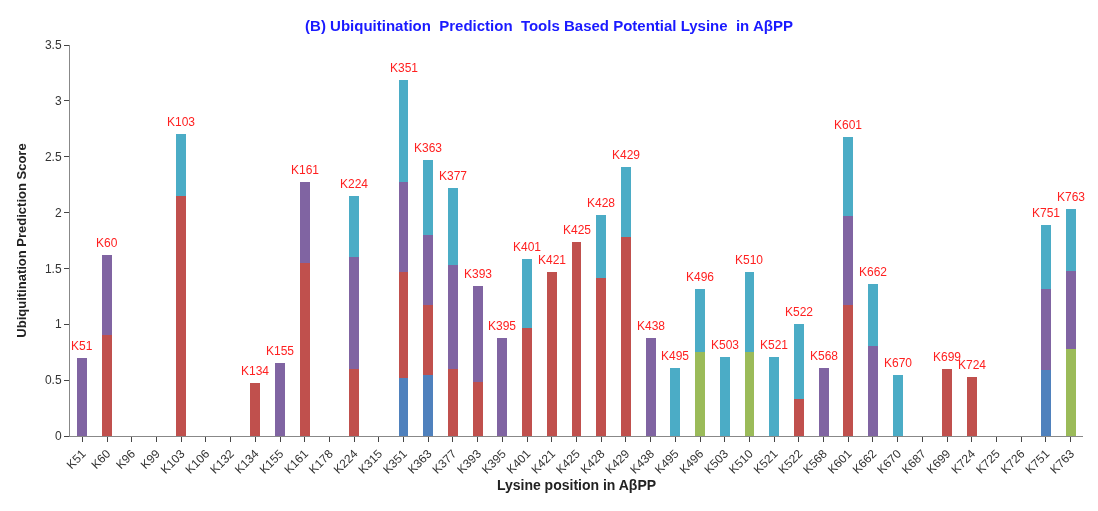 The width and height of the screenshot is (1098, 511). Describe the element at coordinates (799, 312) in the screenshot. I see `annotation: K522` at that location.